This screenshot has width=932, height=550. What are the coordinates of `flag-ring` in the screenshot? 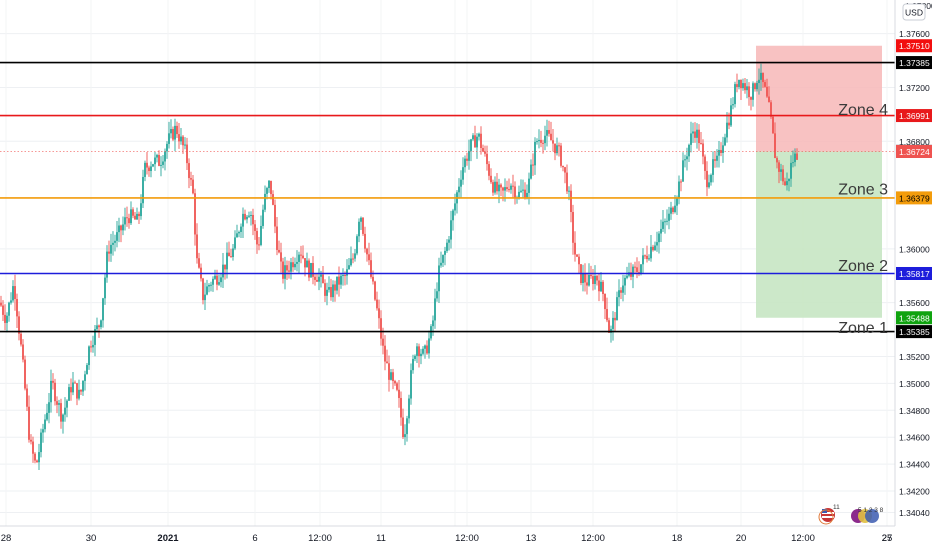 It's located at (826, 517).